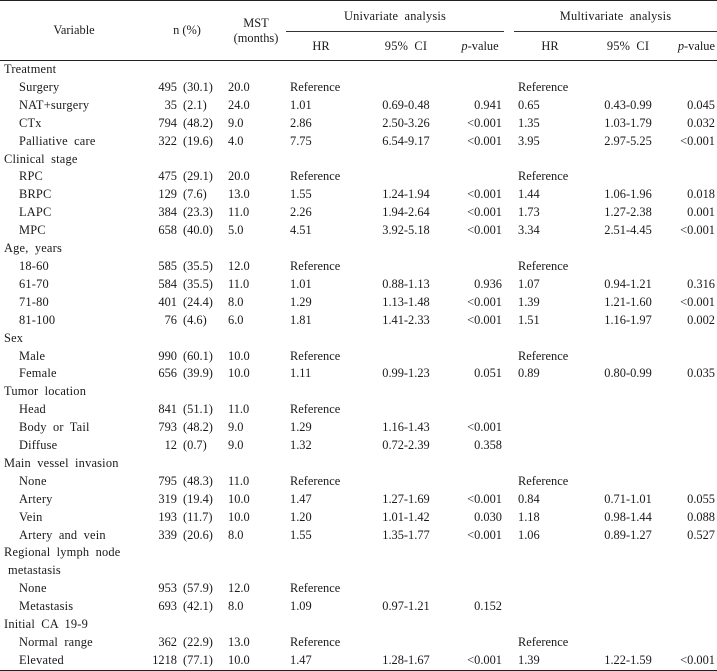 The image size is (717, 671). Describe the element at coordinates (406, 283) in the screenshot. I see `univariate-ci-cell: 0.88-1.13` at that location.